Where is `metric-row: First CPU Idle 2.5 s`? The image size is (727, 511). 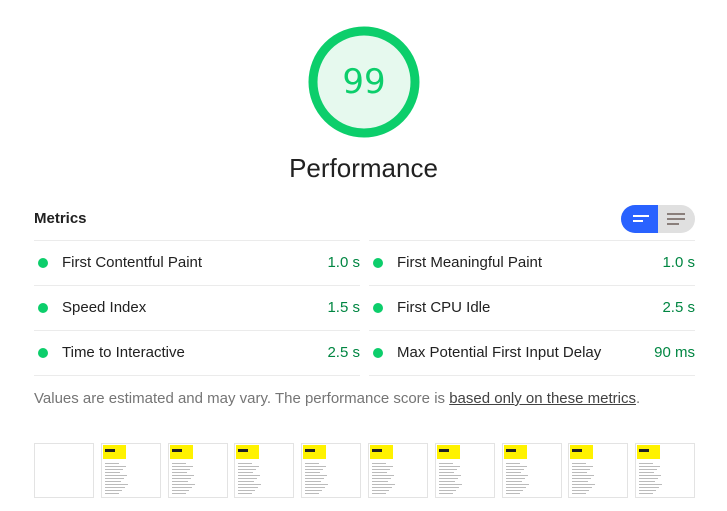 metric-row: First CPU Idle 2.5 s is located at coordinates (532, 308).